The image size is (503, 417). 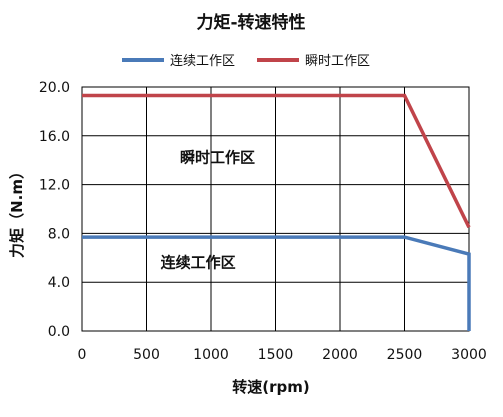 What do you see at coordinates (59, 332) in the screenshot?
I see `y-tick-label: 0.0` at bounding box center [59, 332].